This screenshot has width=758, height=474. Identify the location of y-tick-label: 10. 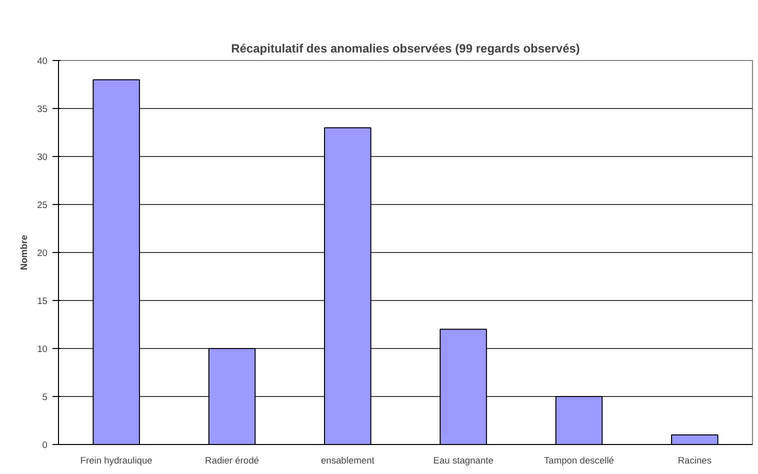
(42, 349).